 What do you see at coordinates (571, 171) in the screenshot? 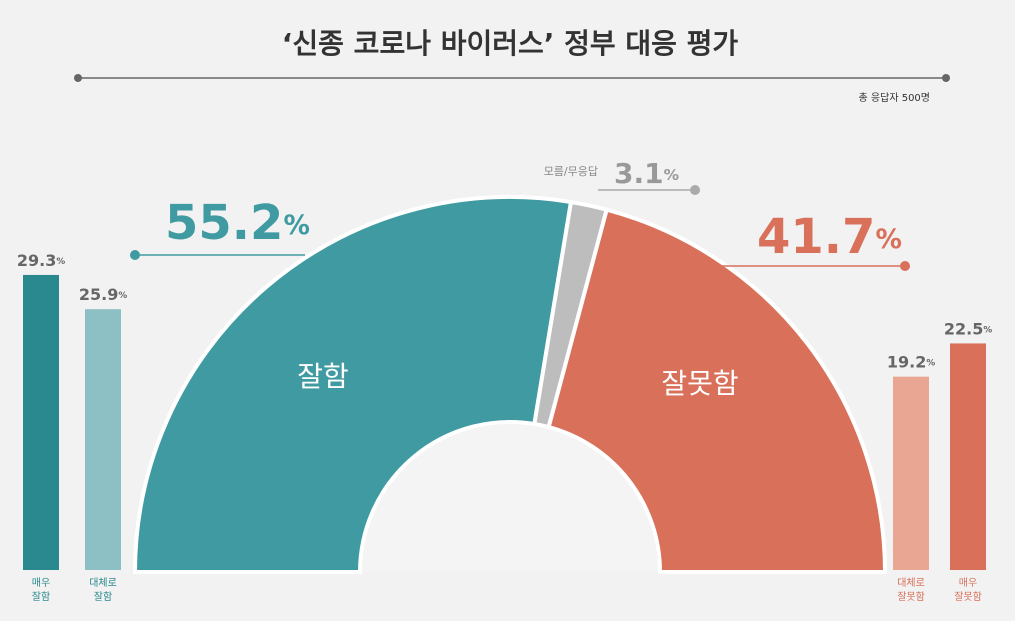
I see `segment-label: 모름/무응답` at bounding box center [571, 171].